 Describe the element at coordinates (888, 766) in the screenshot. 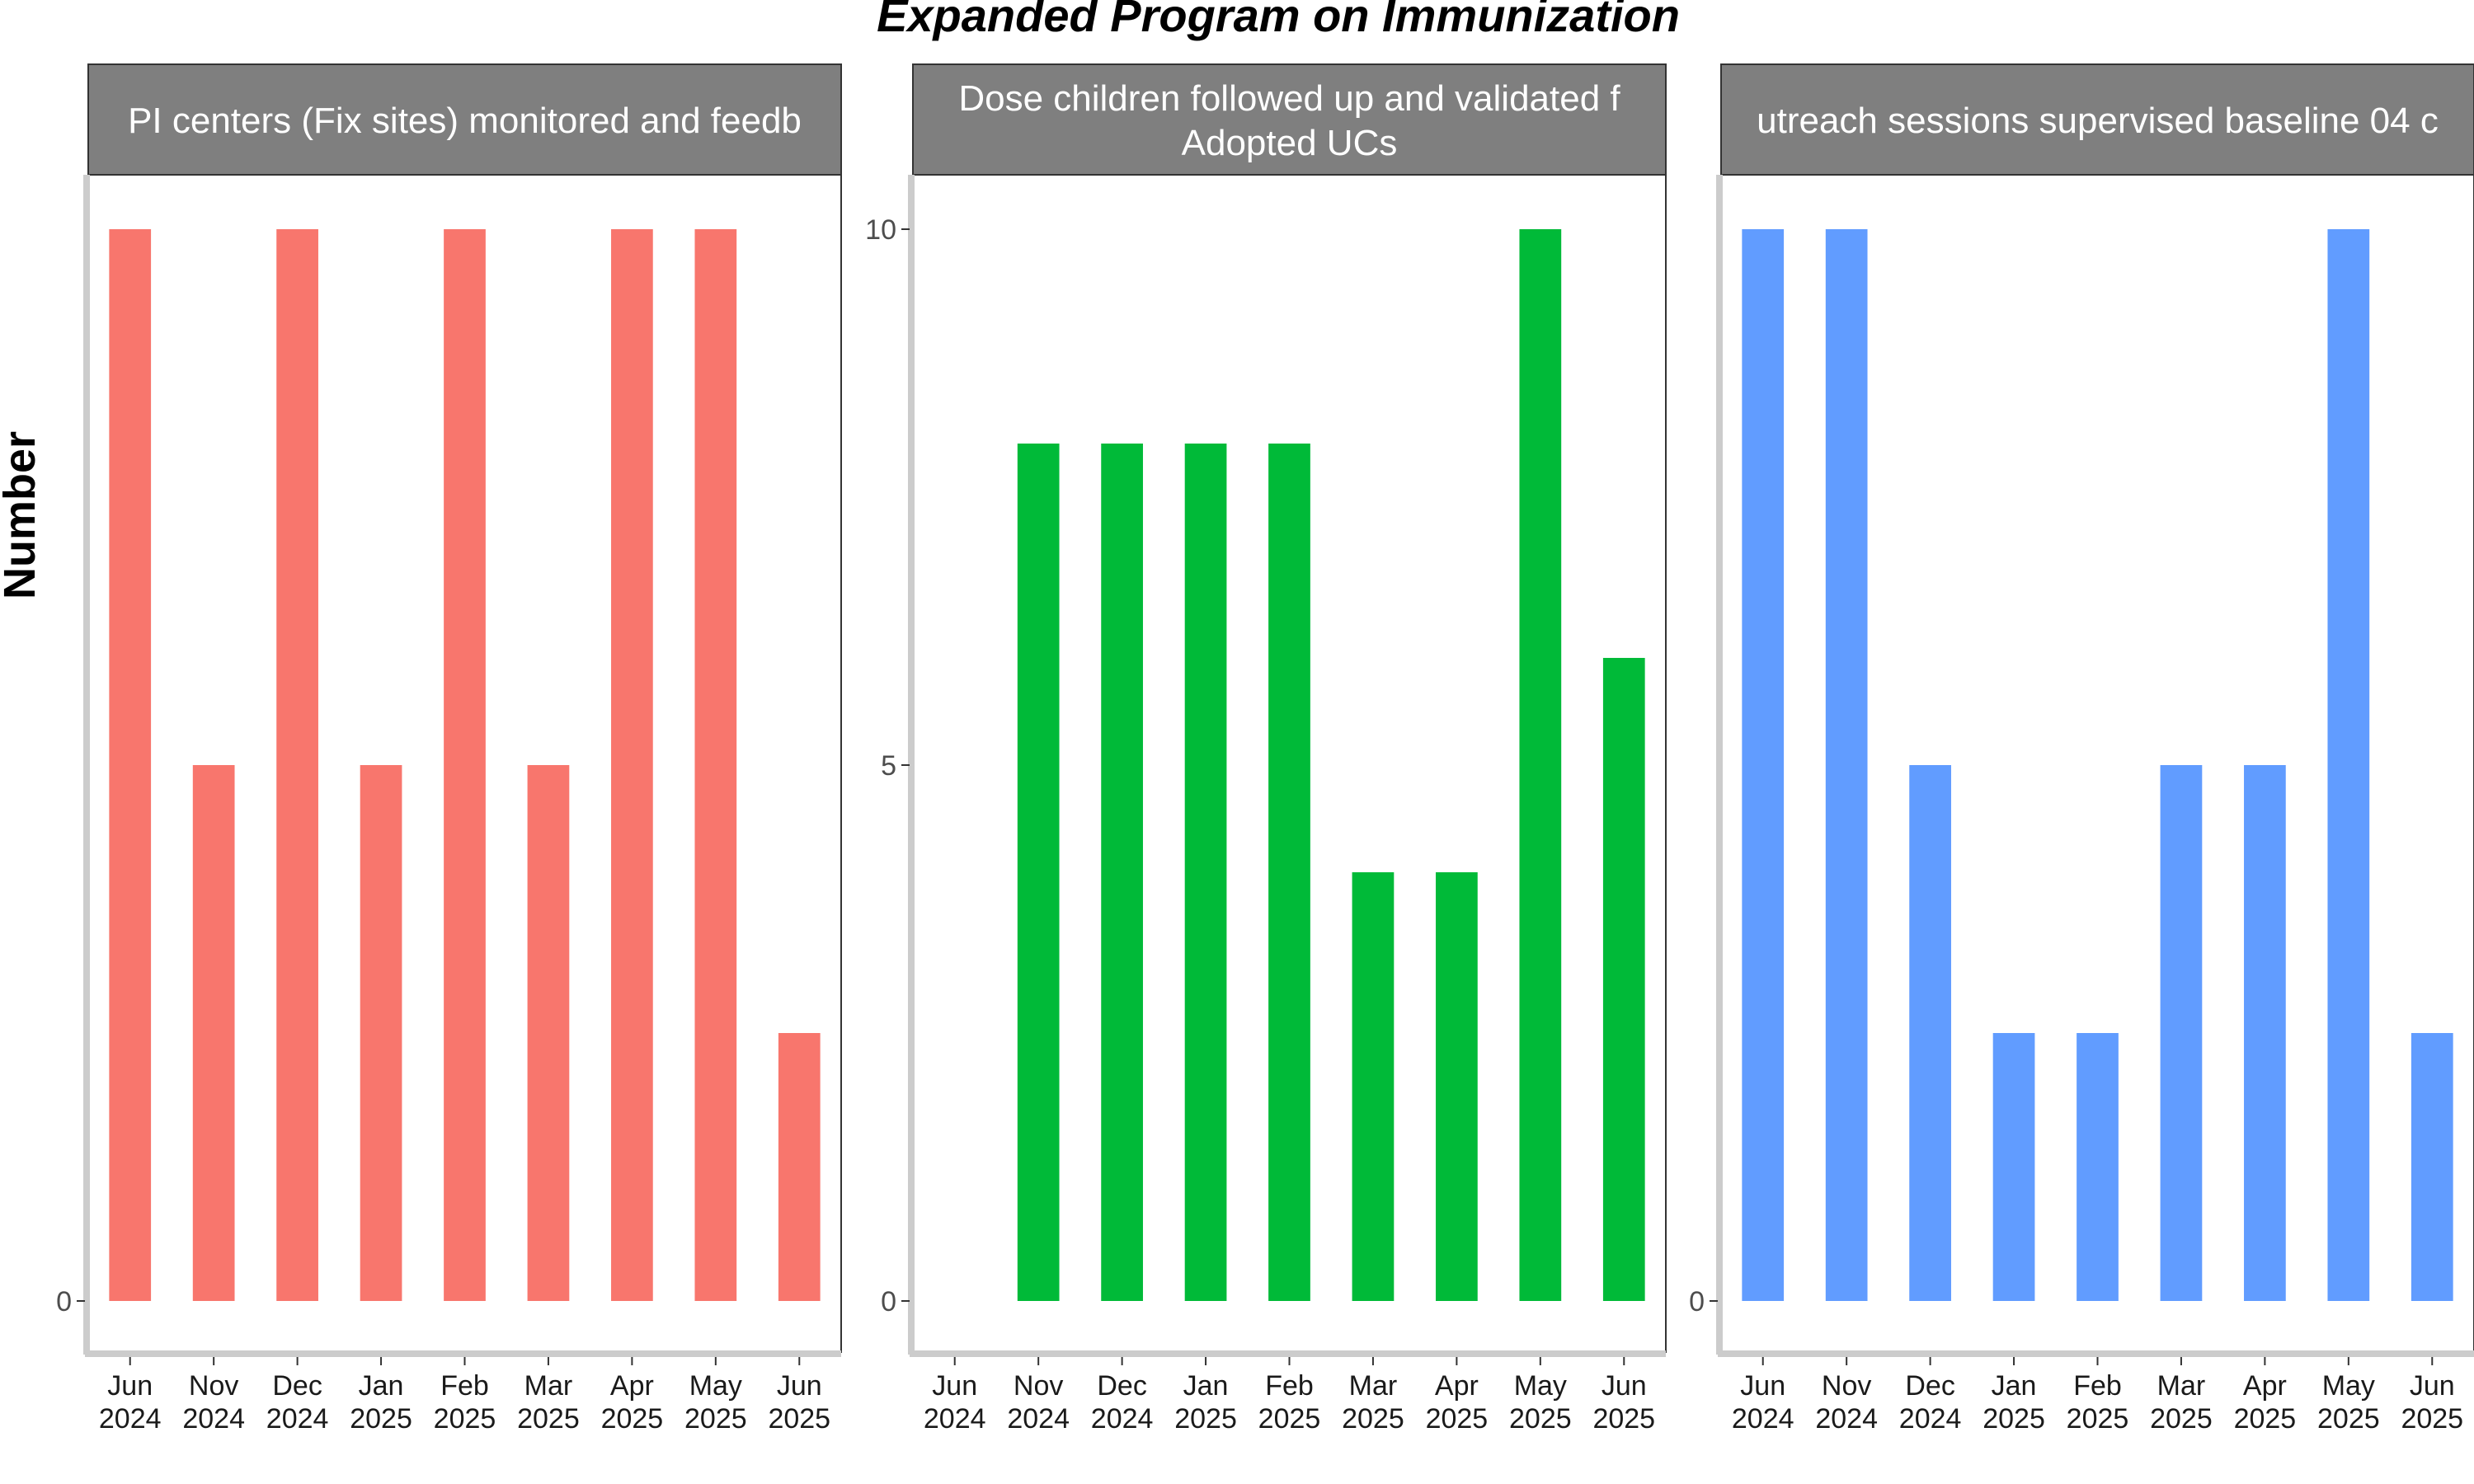

I see `y-tick-label: 5` at that location.